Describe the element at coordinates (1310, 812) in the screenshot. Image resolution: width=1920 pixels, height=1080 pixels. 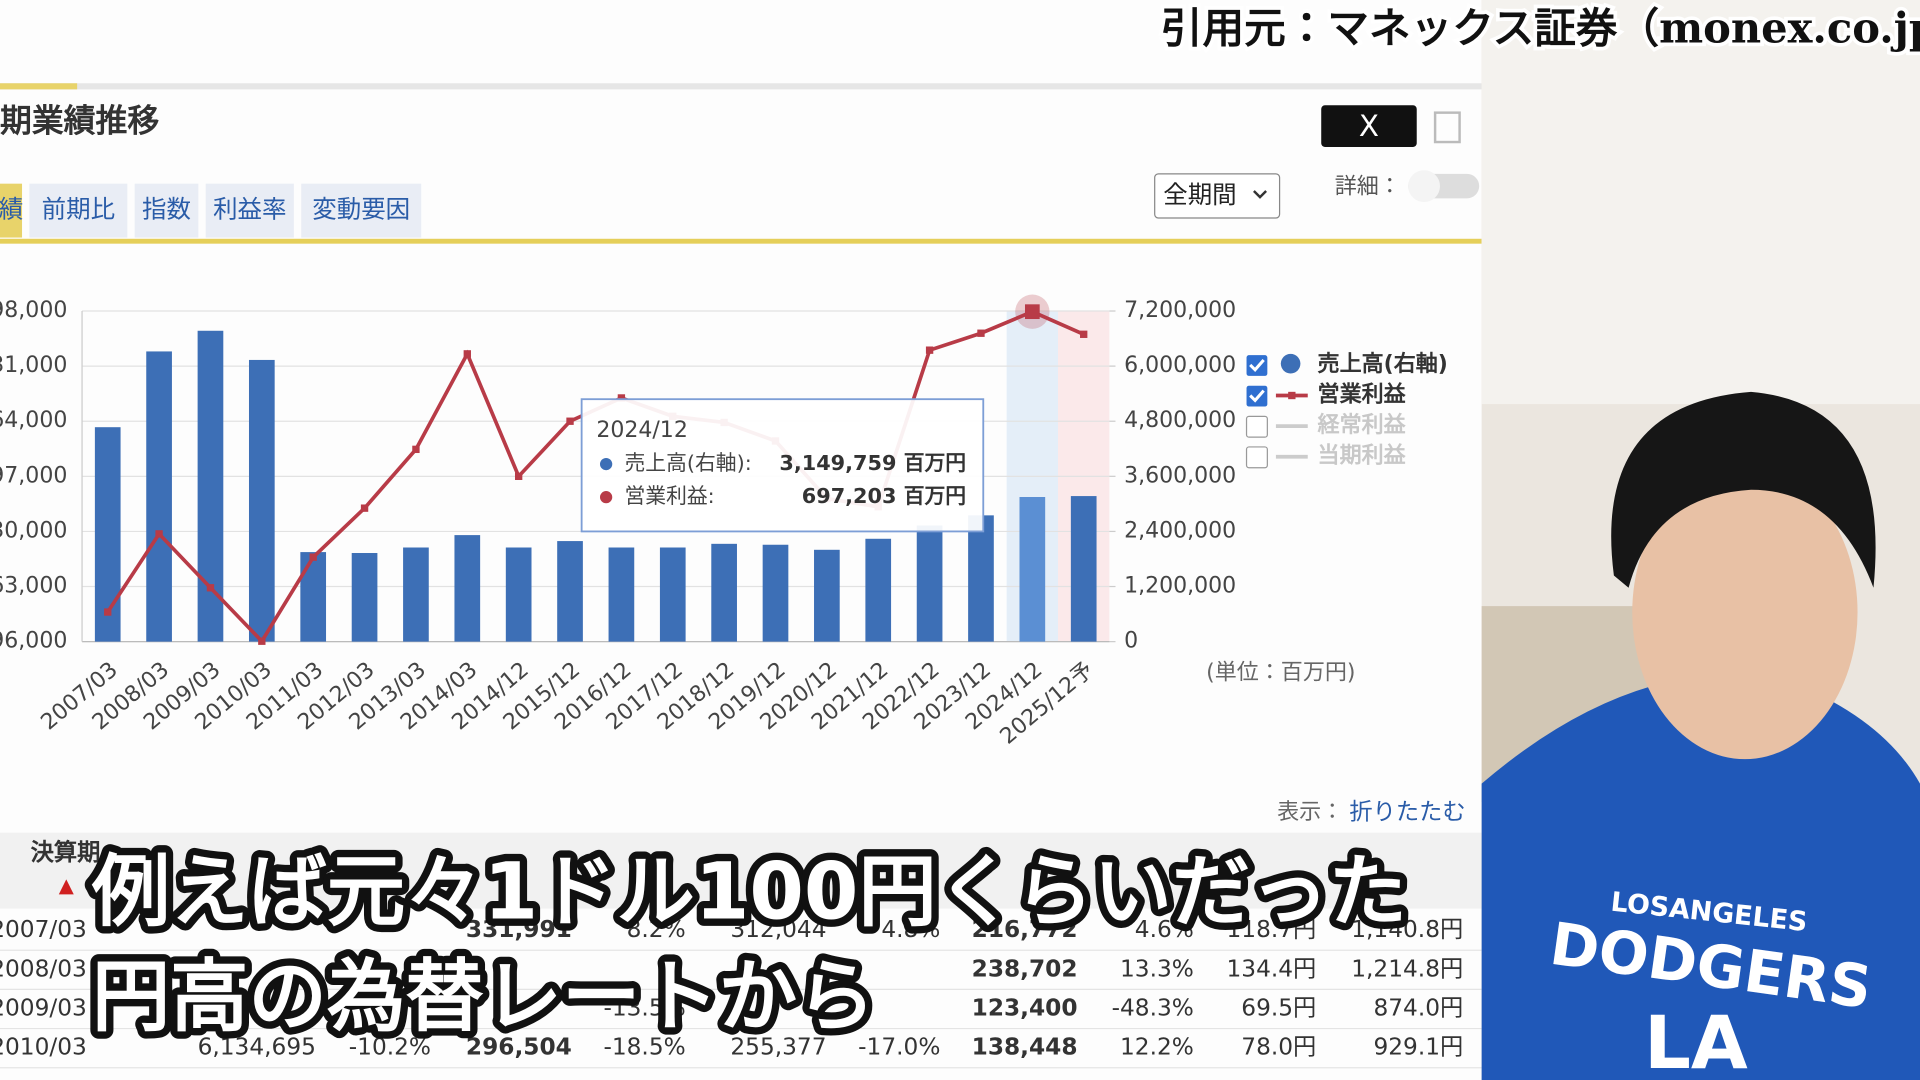
I see `display-label: 表示：` at that location.